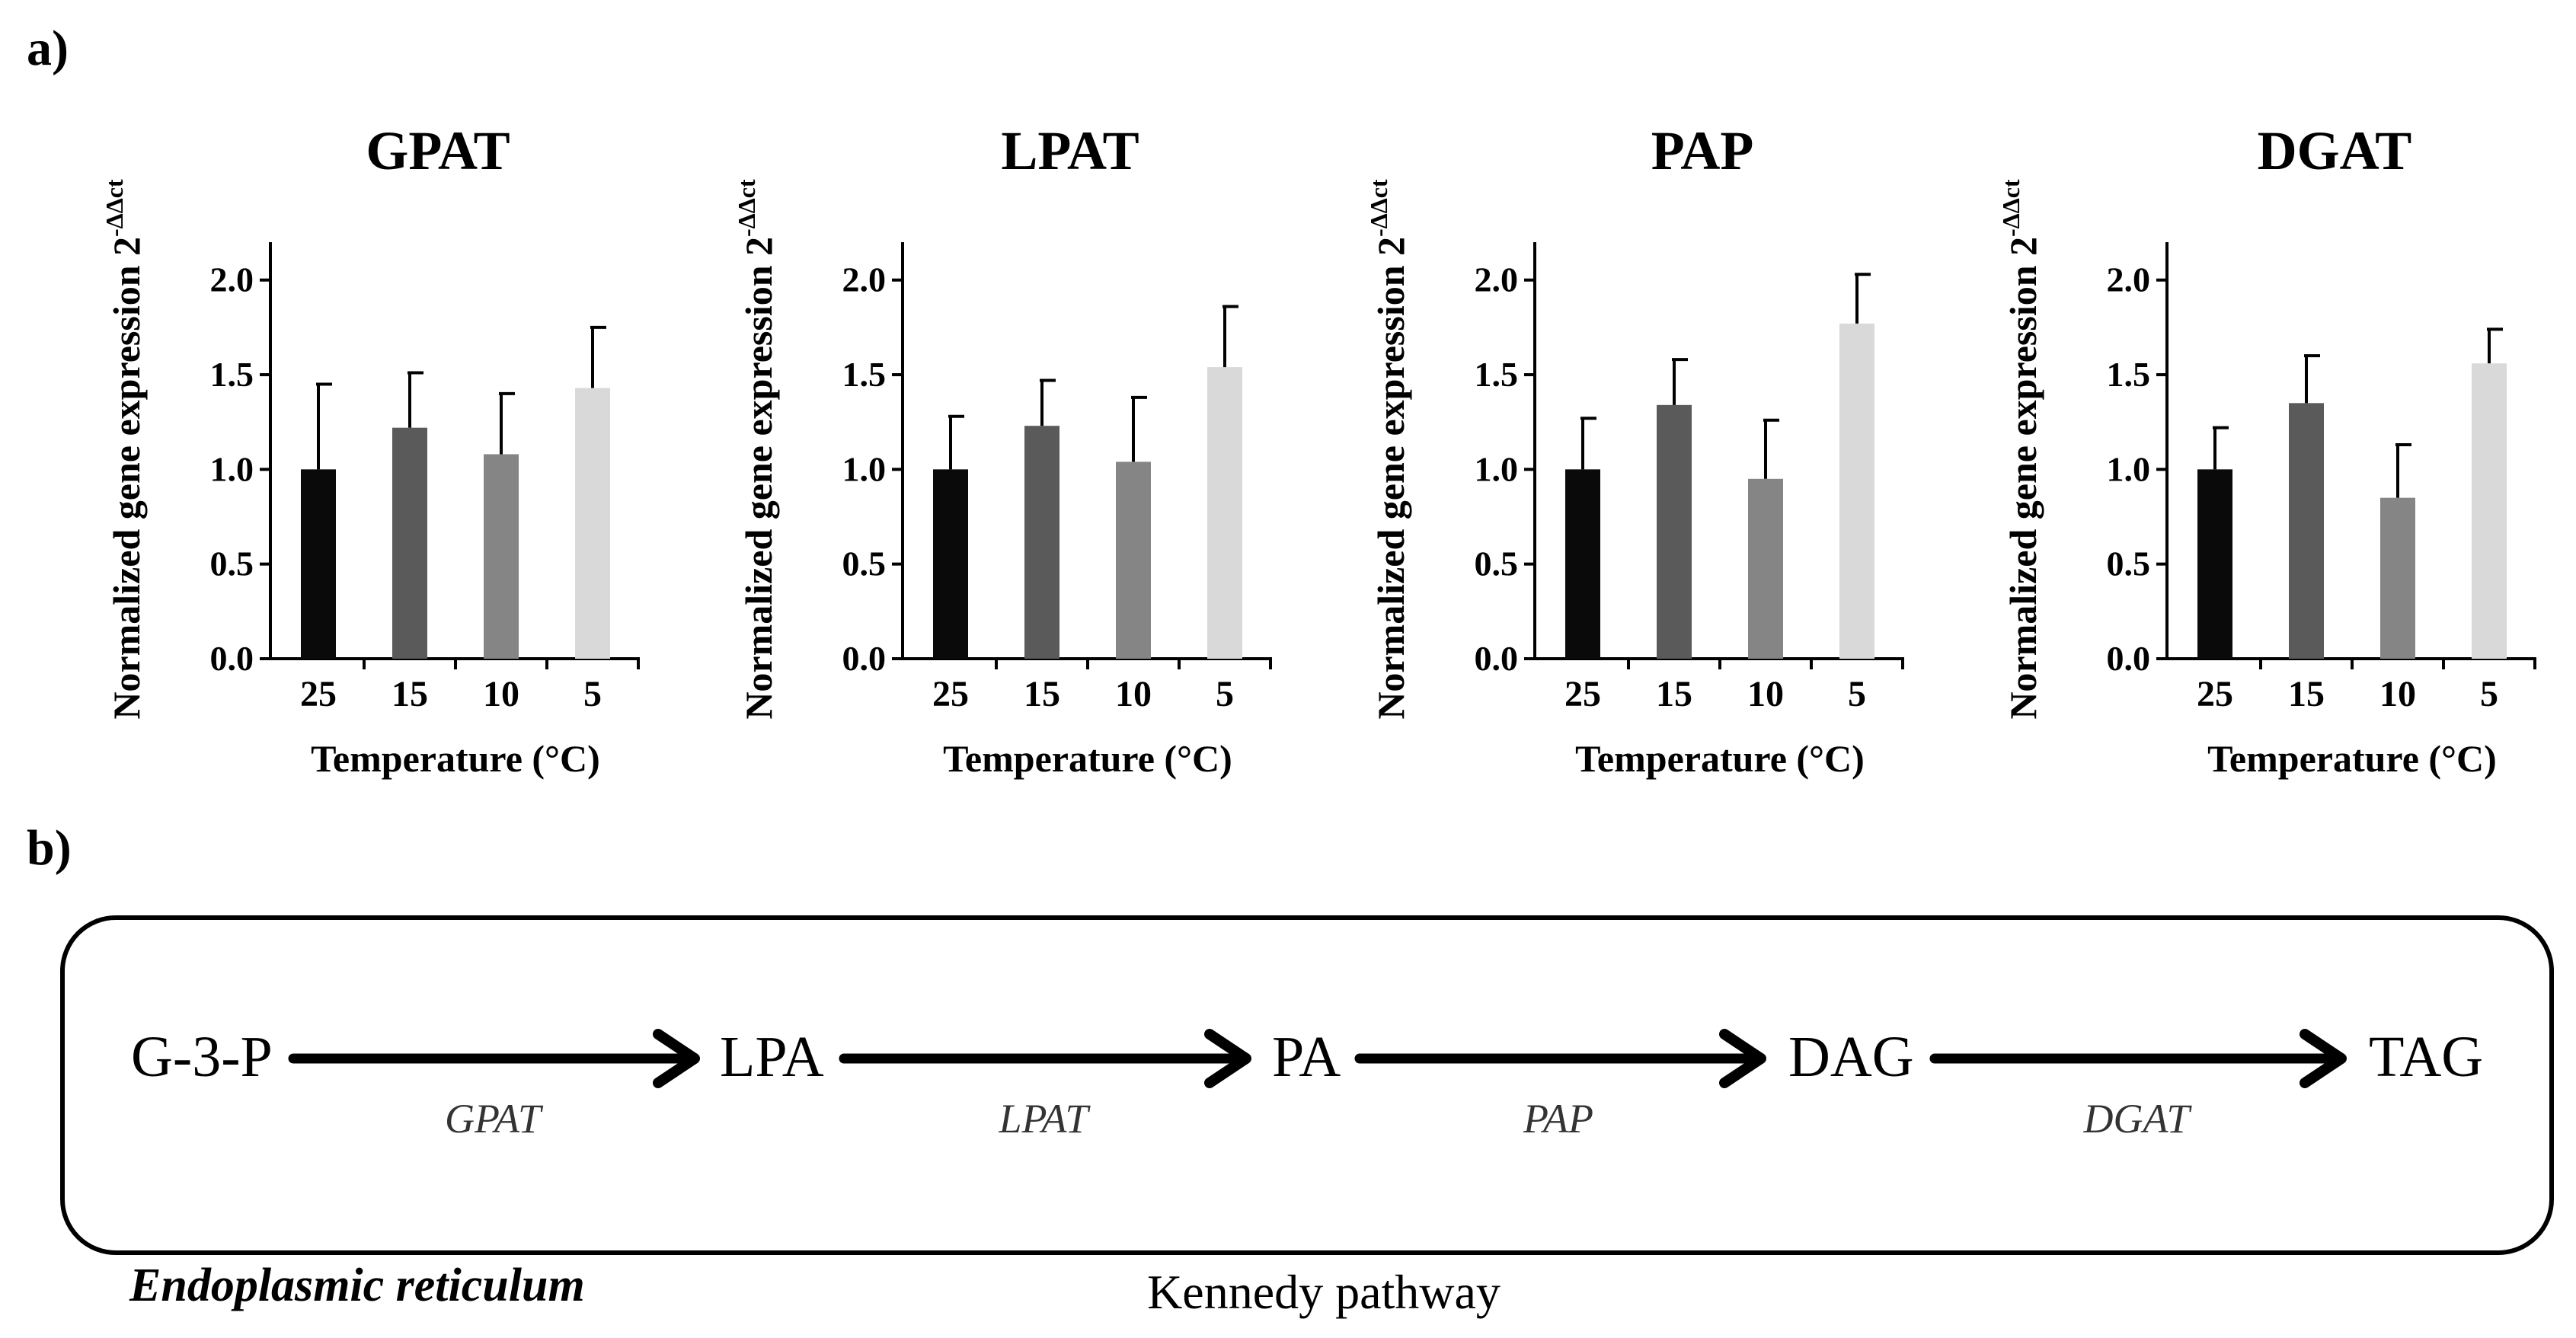 This screenshot has height=1338, width=2576. I want to click on chart-title: GPAT, so click(438, 150).